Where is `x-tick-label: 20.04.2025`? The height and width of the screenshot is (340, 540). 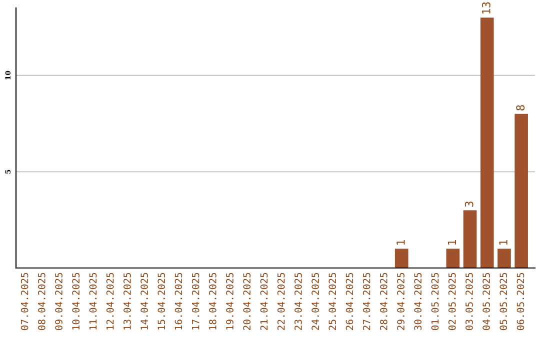
x-tick-label: 20.04.2025 is located at coordinates (247, 301).